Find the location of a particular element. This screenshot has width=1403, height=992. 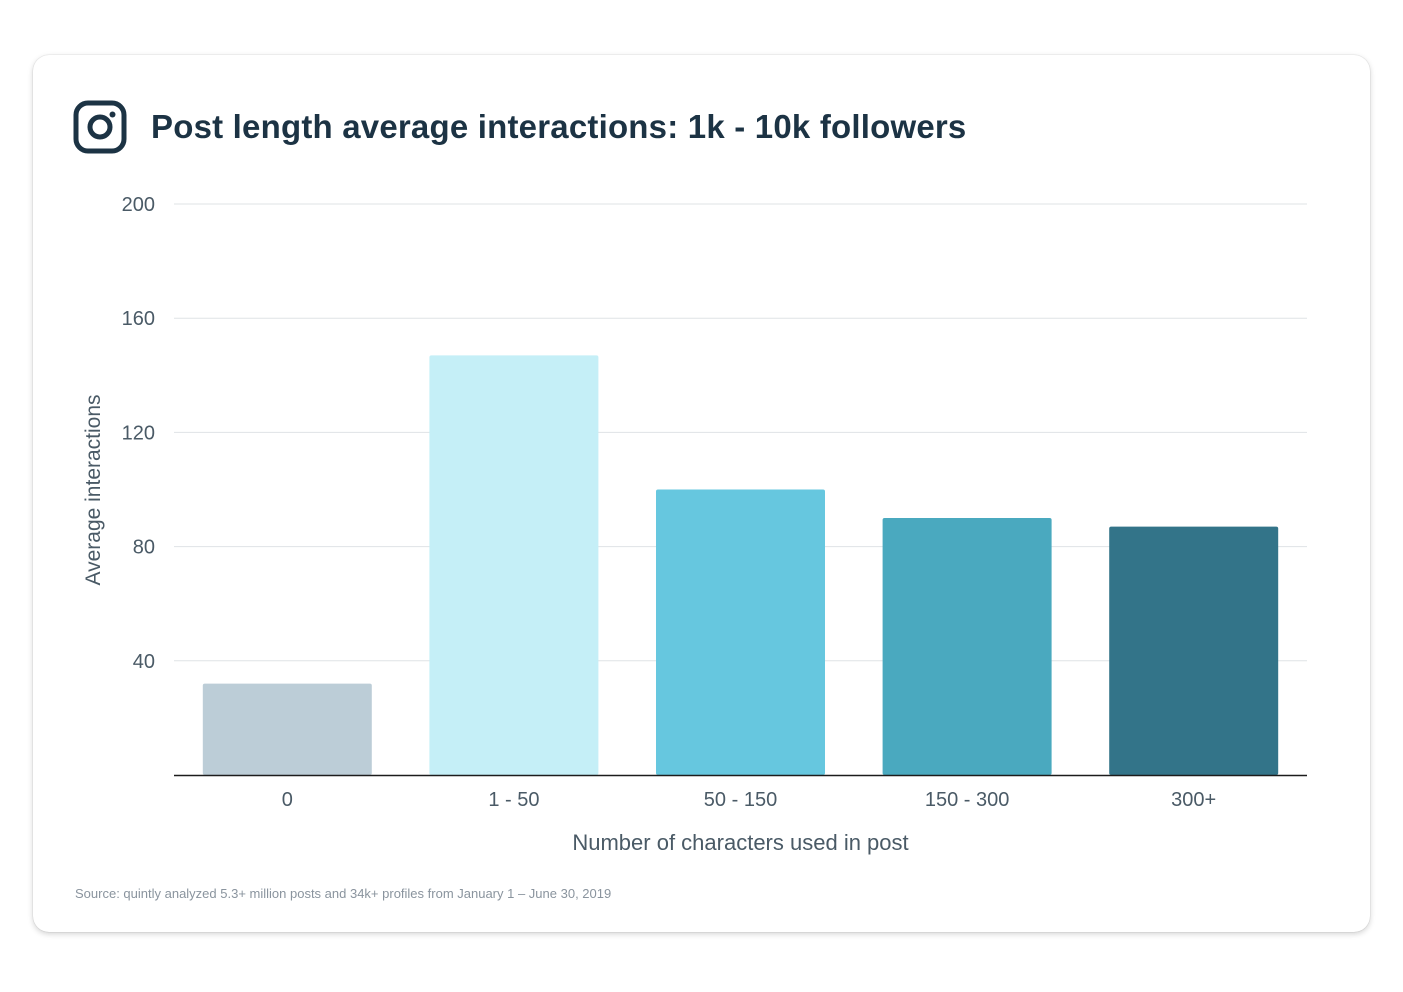

y-axis-label: Average interactions is located at coordinates (93, 489).